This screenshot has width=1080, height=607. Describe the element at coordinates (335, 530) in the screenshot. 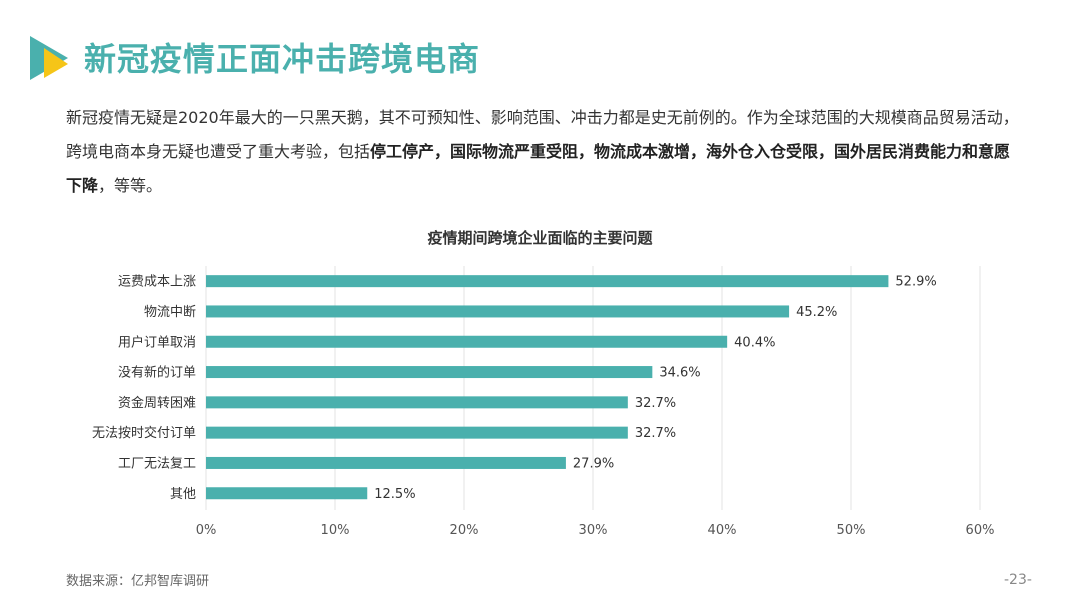

I see `x-tick-label: 10%` at that location.